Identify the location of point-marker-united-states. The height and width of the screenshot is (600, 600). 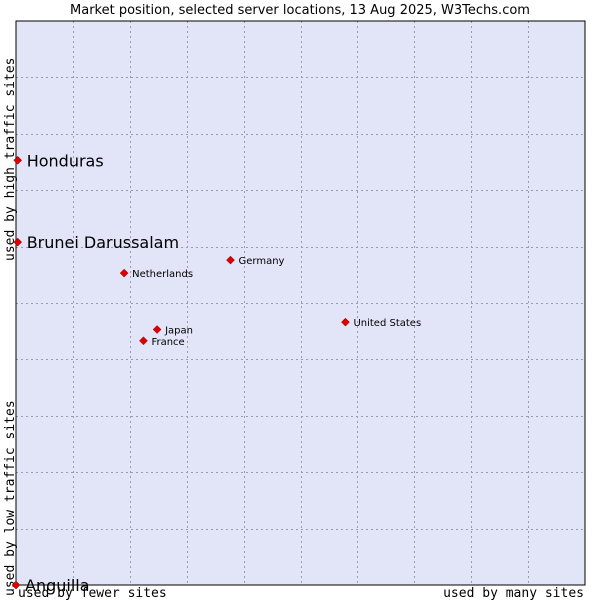
(345, 322).